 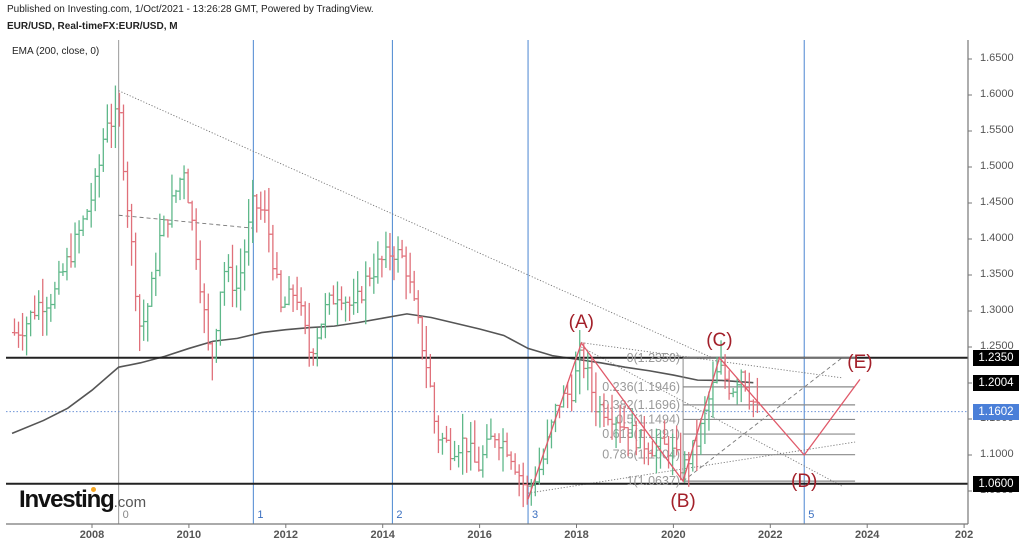 What do you see at coordinates (997, 130) in the screenshot?
I see `y-tick-label: 1.5500` at bounding box center [997, 130].